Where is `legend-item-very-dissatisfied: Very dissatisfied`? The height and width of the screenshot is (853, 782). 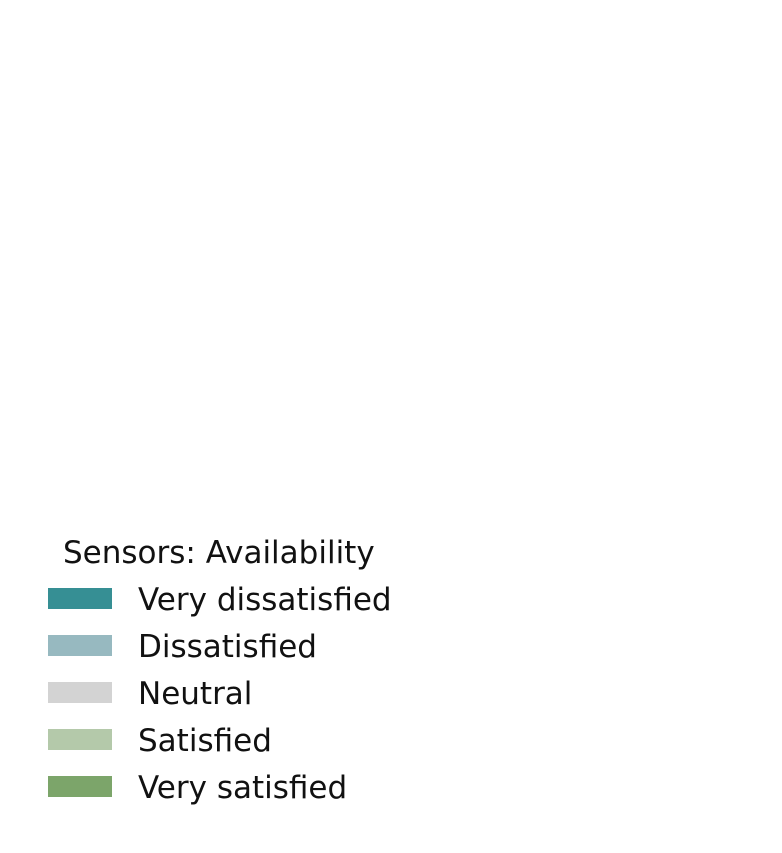 legend-item-very-dissatisfied: Very dissatisfied is located at coordinates (258, 603).